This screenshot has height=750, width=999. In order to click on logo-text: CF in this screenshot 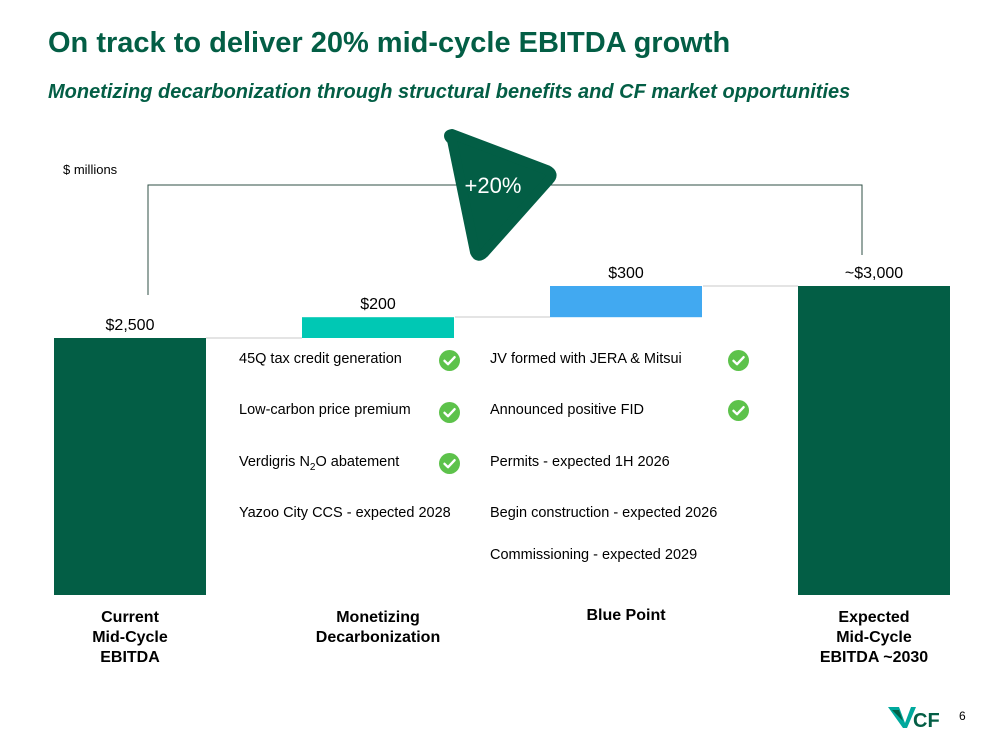, I will do `click(926, 720)`.